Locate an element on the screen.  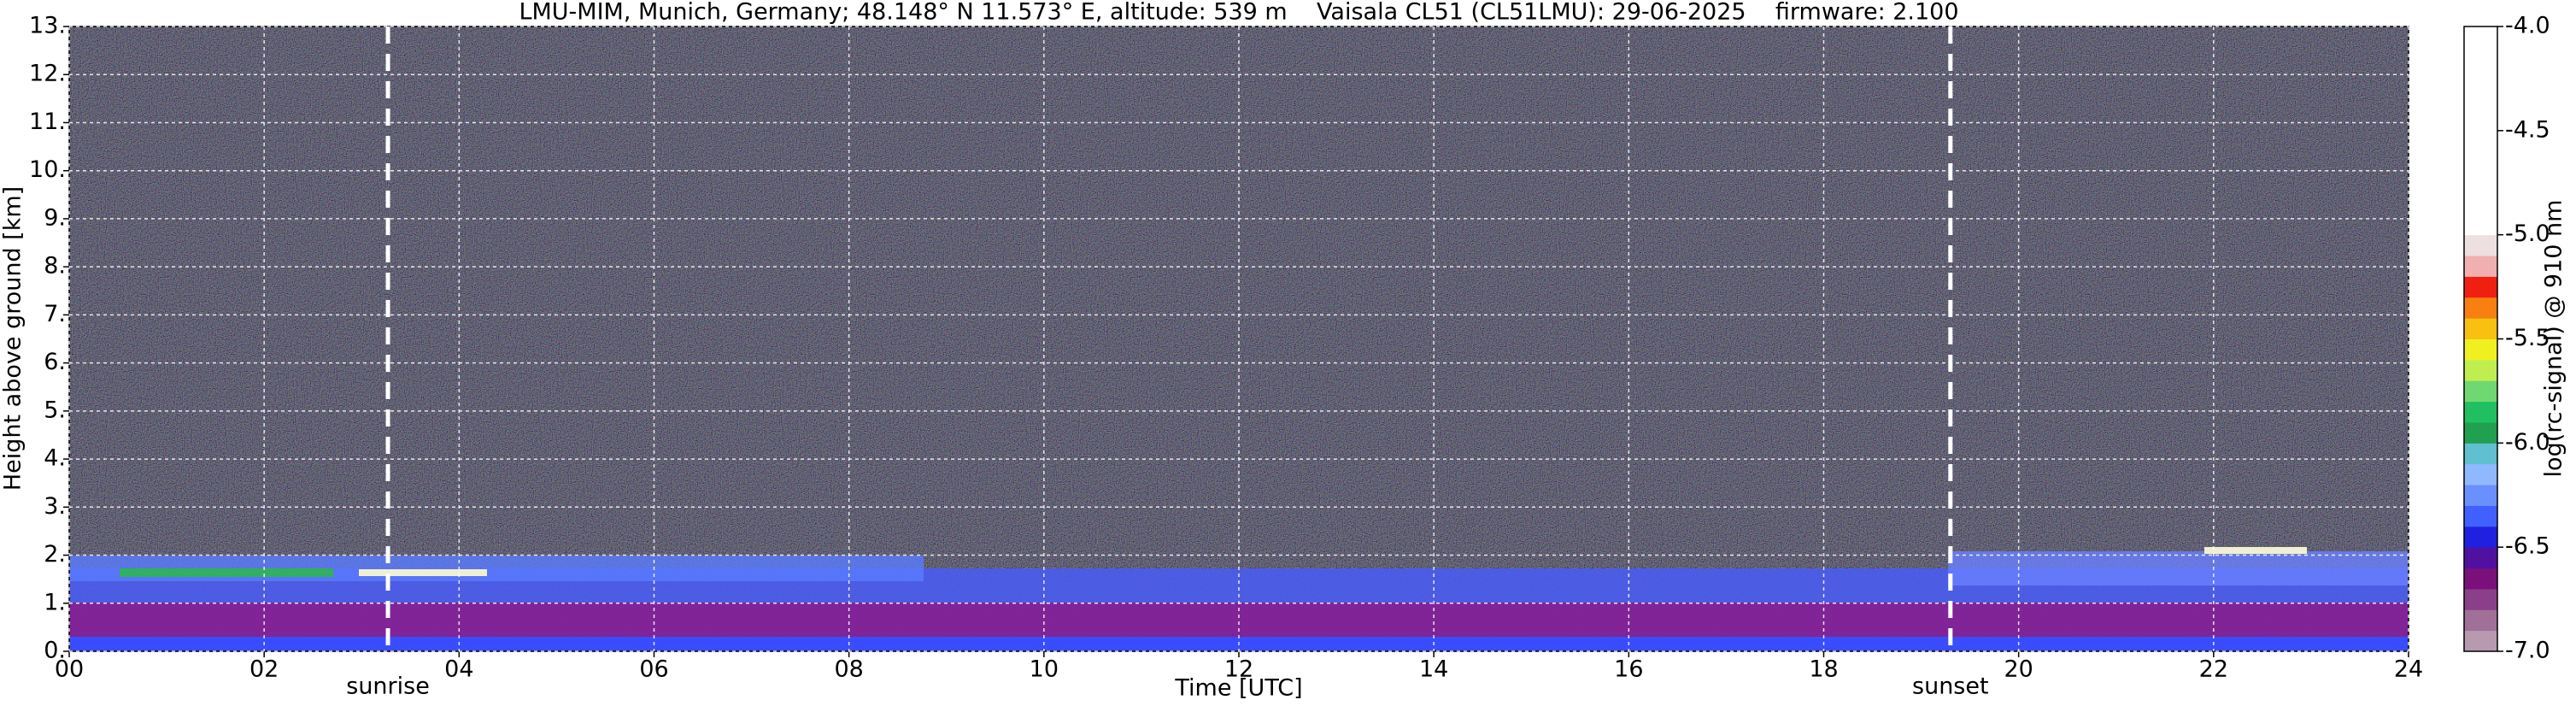
x-tick-label: 14 is located at coordinates (1433, 669).